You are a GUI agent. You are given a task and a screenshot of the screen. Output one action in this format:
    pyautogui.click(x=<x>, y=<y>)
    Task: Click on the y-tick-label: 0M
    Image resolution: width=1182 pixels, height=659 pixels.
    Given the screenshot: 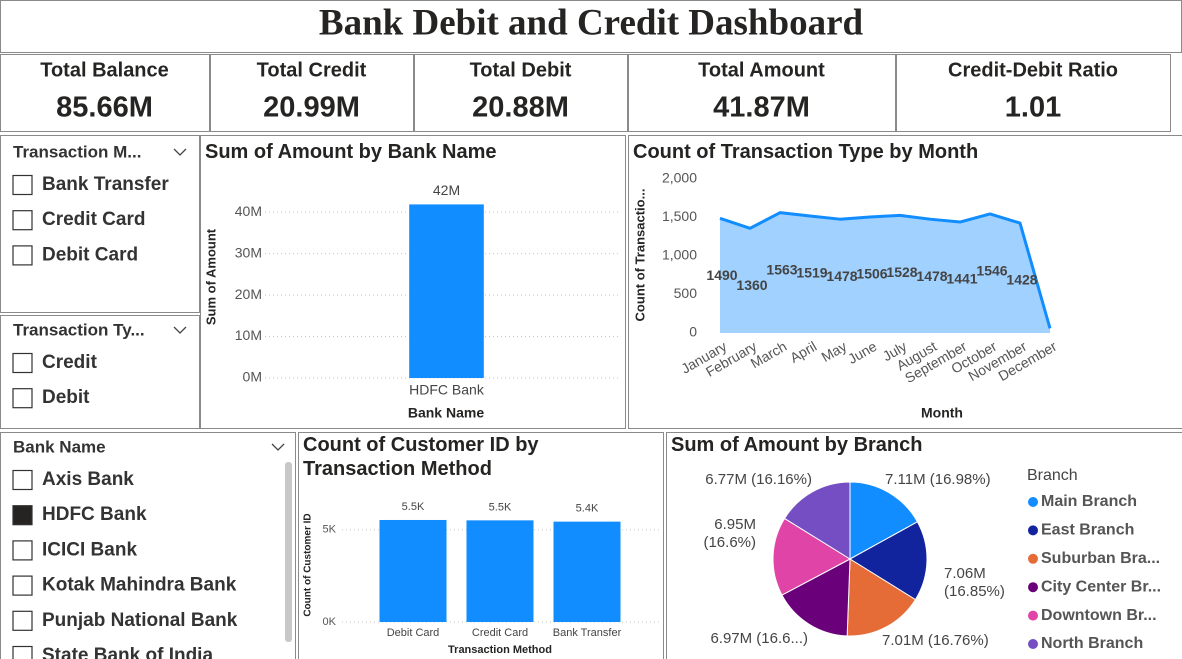 What is the action you would take?
    pyautogui.click(x=252, y=377)
    